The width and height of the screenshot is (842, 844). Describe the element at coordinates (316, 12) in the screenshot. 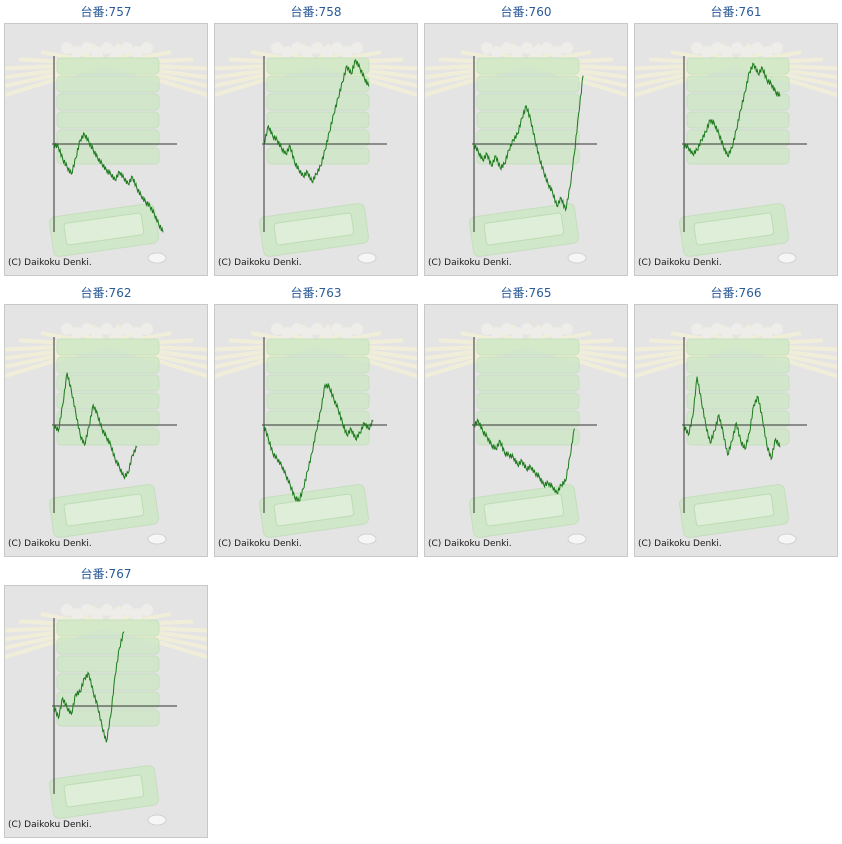

I see `chart-title: 台番:758` at that location.